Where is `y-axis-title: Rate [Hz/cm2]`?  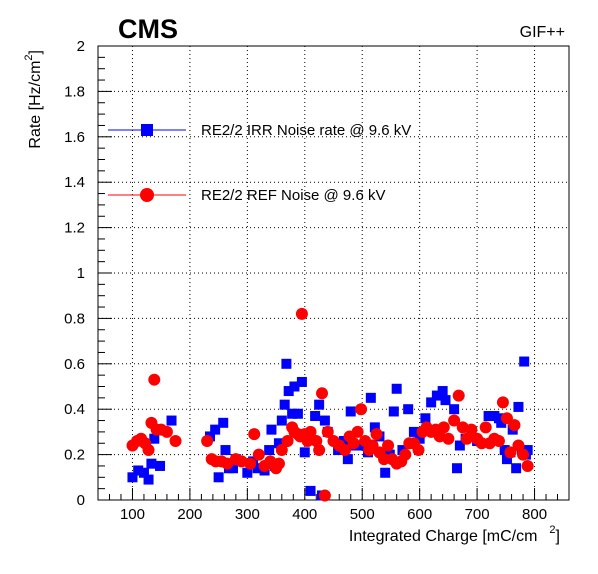
y-axis-title: Rate [Hz/cm2] is located at coordinates (33, 99).